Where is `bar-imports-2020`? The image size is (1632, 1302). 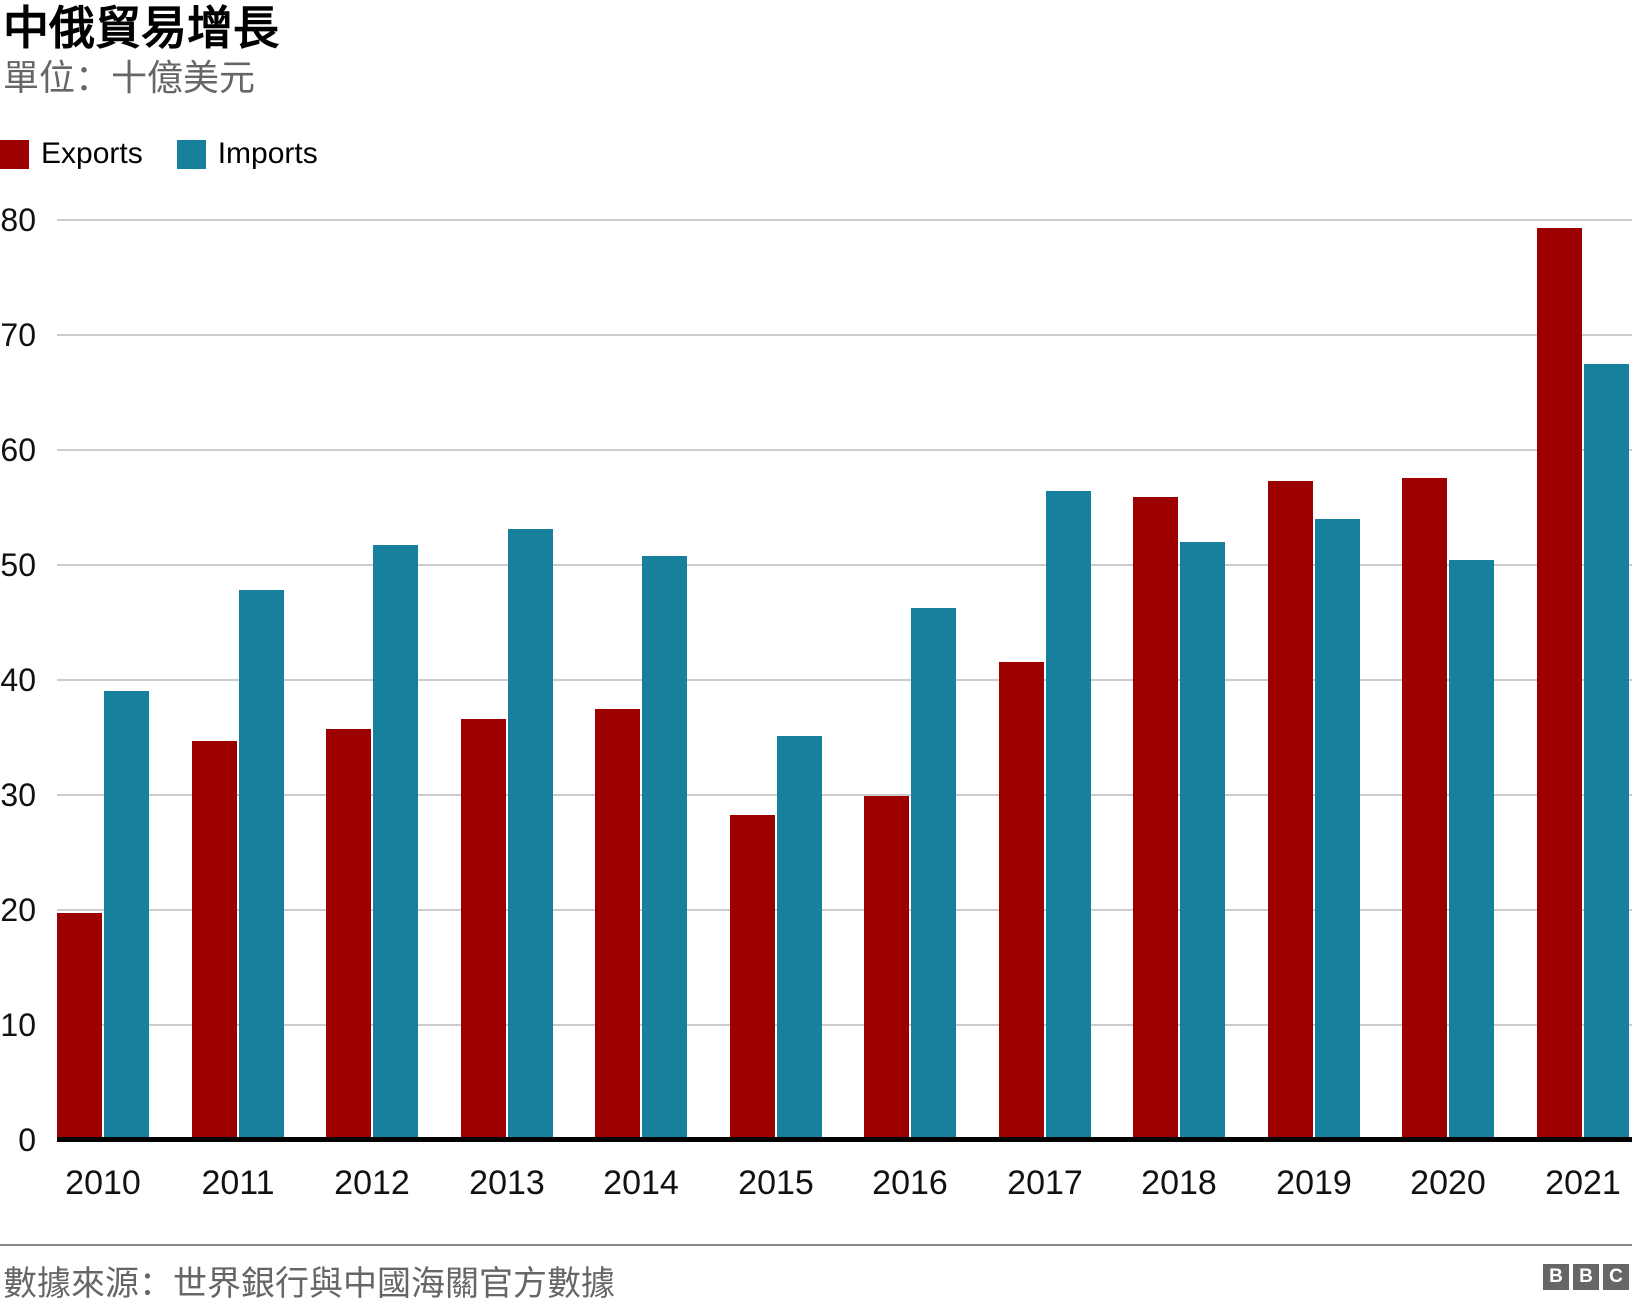
bar-imports-2020 is located at coordinates (1471, 850).